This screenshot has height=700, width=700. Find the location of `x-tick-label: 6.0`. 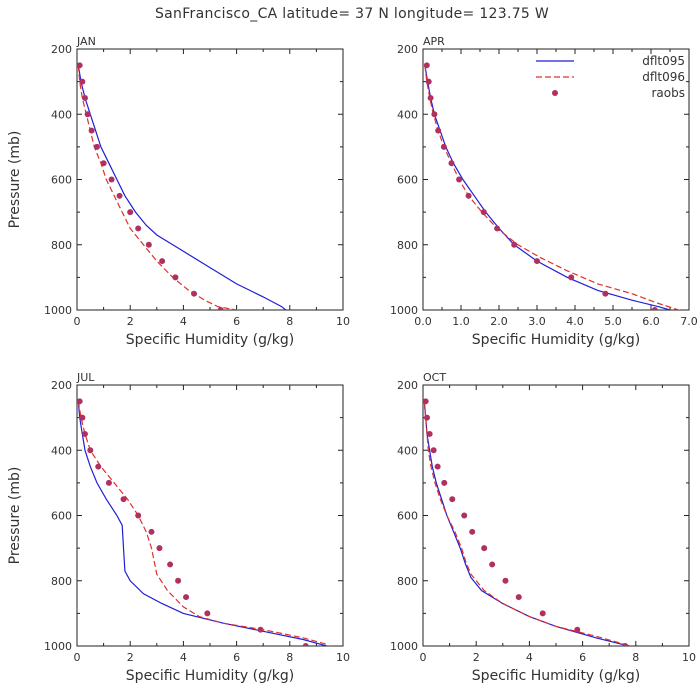

x-tick-label: 6.0 is located at coordinates (651, 321).